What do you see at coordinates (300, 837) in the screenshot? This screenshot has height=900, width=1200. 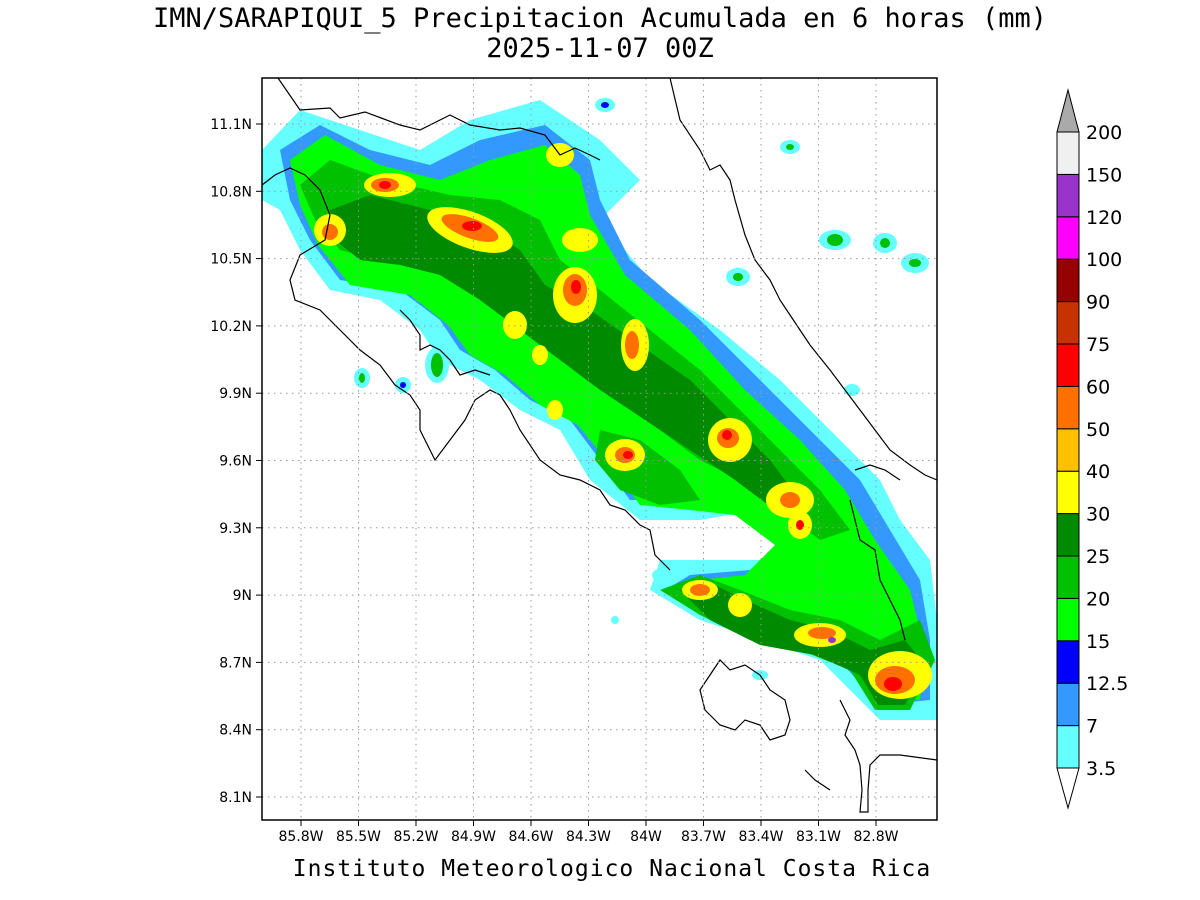 I see `lon-tick-label: 85.8W` at bounding box center [300, 837].